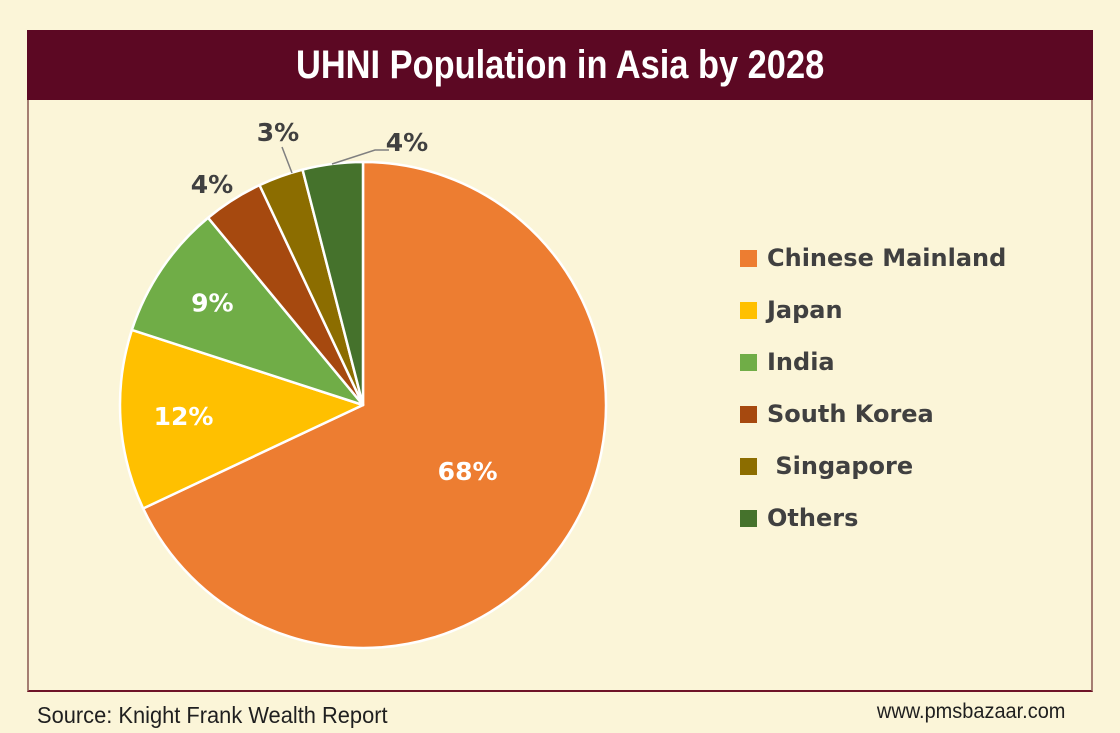  What do you see at coordinates (813, 518) in the screenshot?
I see `legend-label-others: Others` at bounding box center [813, 518].